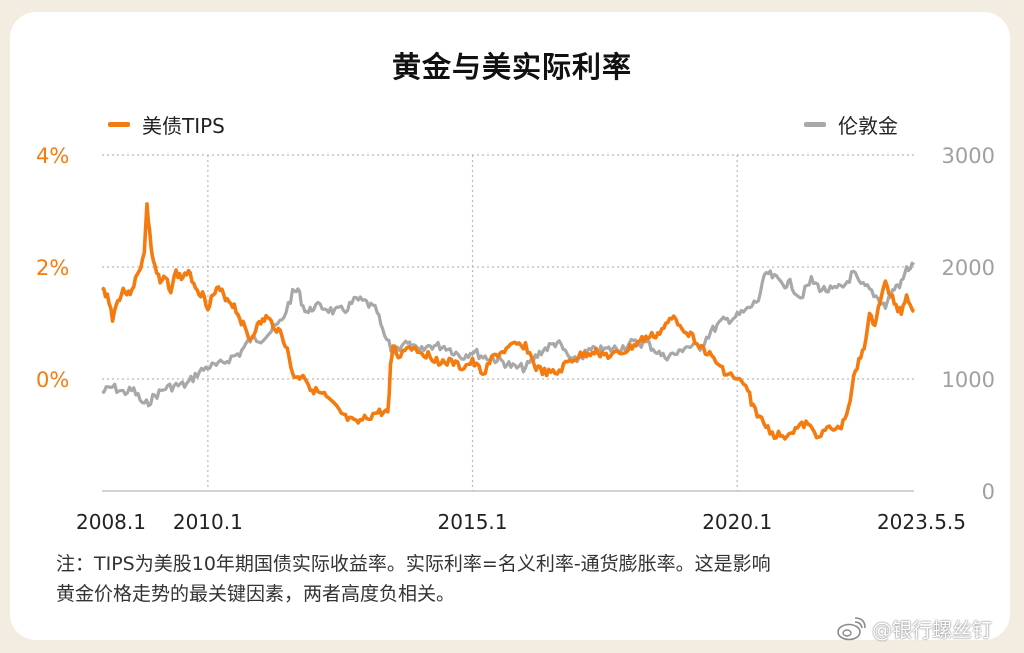 The image size is (1024, 653). Describe the element at coordinates (52, 268) in the screenshot. I see `y-left-tick-label: 2%` at that location.